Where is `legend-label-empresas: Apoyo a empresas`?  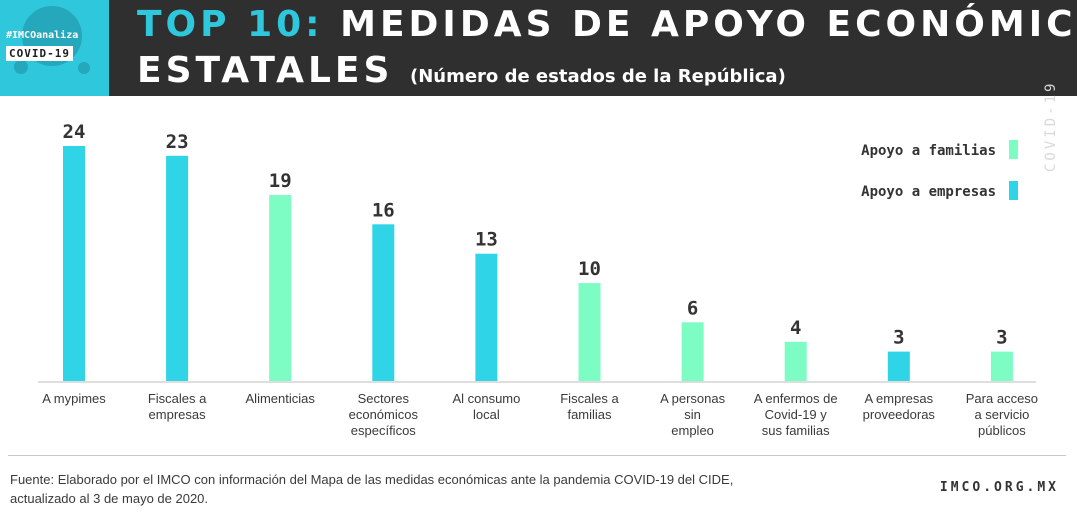 legend-label-empresas: Apoyo a empresas is located at coordinates (928, 192).